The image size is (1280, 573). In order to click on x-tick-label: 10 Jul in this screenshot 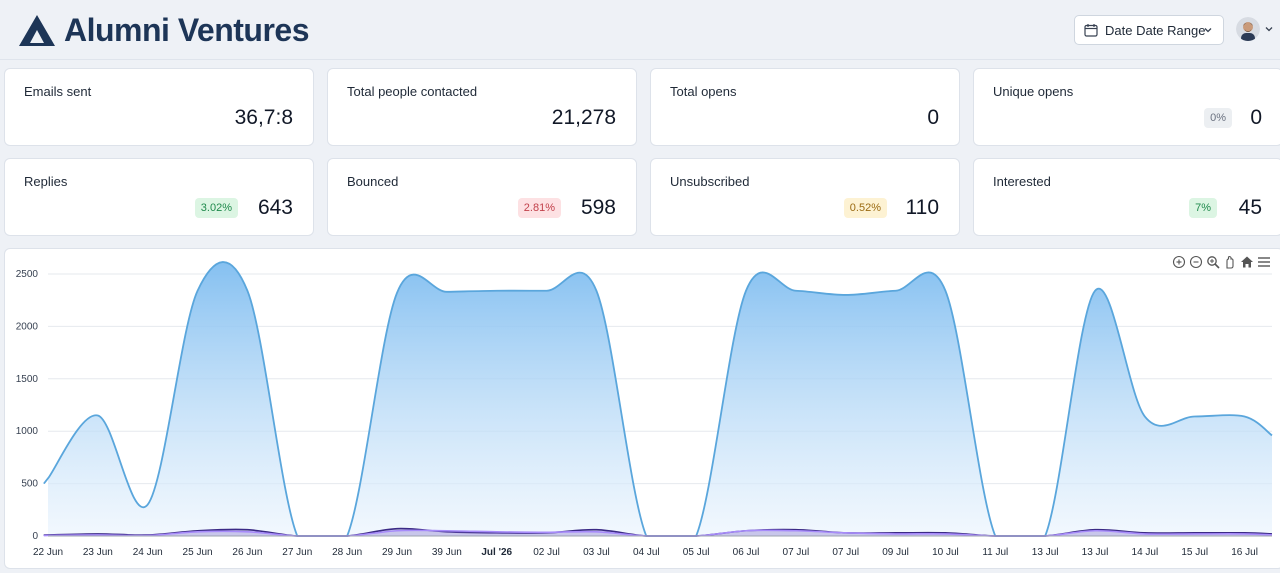, I will do `click(945, 552)`.